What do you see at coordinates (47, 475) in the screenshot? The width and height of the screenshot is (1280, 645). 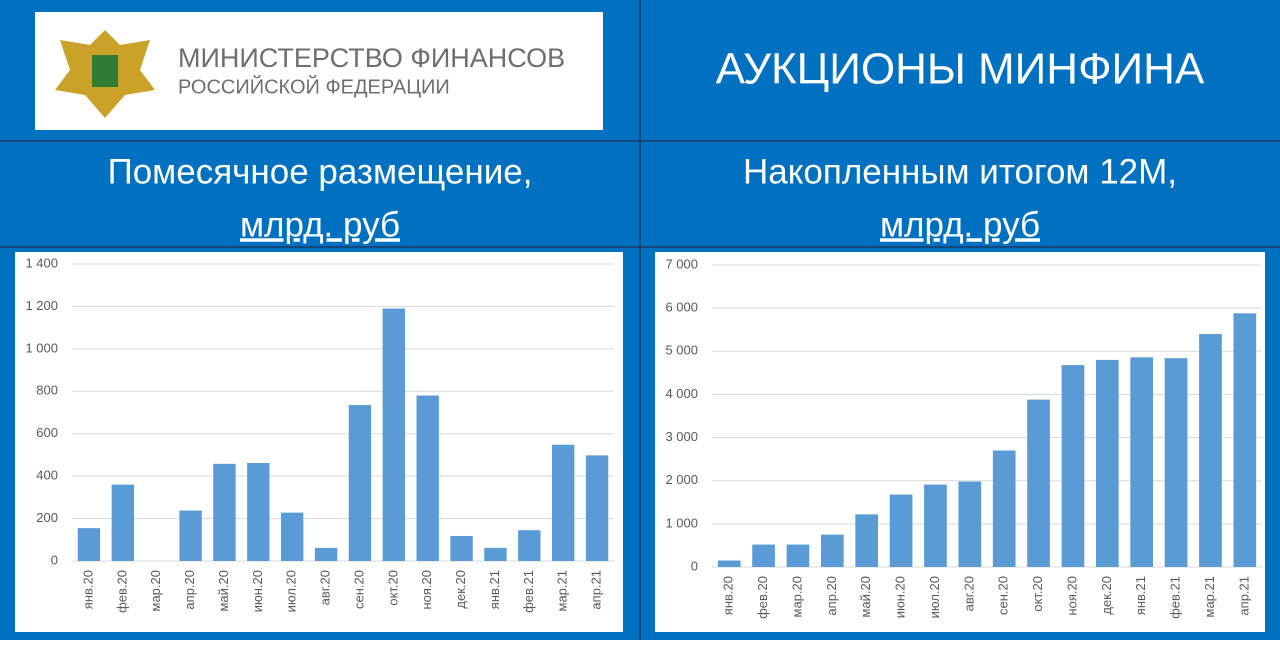 I see `y-tick-label: 400` at bounding box center [47, 475].